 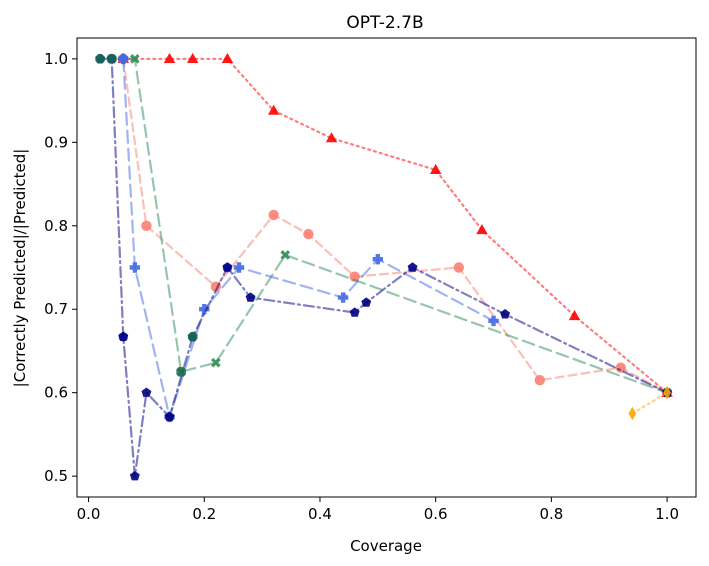 What do you see at coordinates (60, 267) in the screenshot?
I see `y-axis: 0.5 0.6 0.7 0.8 0.9 1.0` at bounding box center [60, 267].